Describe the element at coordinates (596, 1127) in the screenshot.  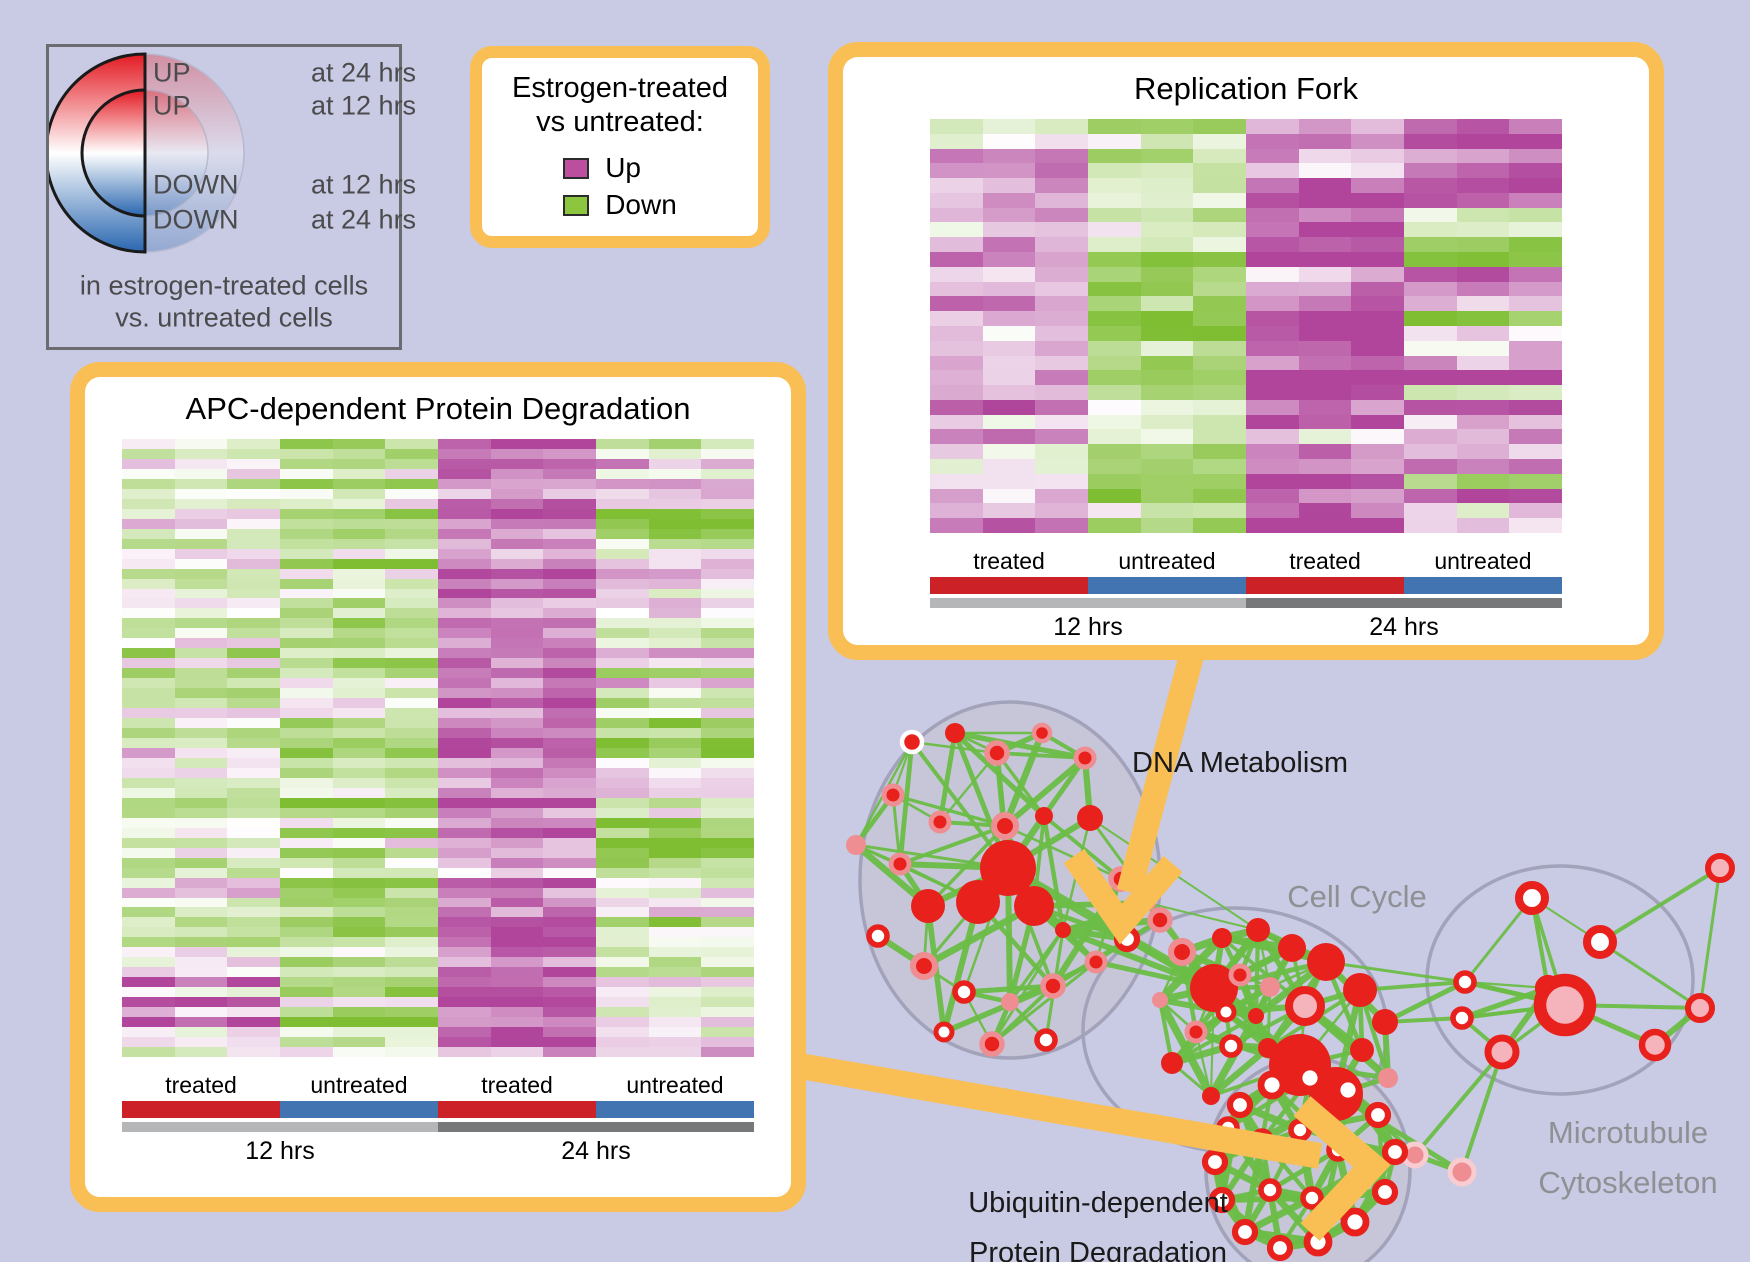
I see `bar-24hrs` at that location.